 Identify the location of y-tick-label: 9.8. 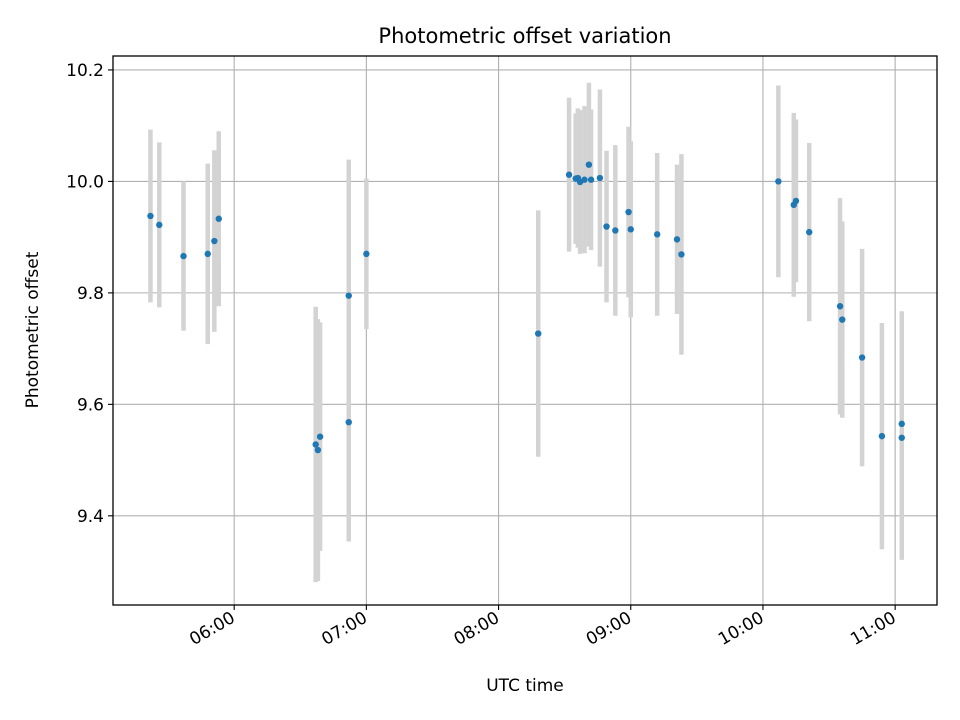
(90, 294).